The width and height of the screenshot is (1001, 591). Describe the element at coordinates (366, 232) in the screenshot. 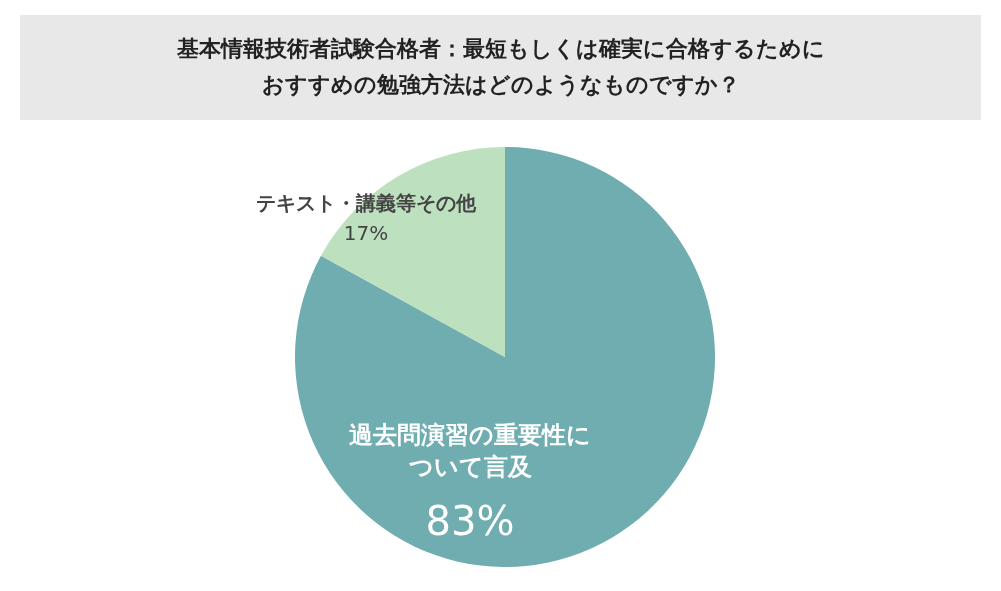

I see `data-label: 17%` at that location.